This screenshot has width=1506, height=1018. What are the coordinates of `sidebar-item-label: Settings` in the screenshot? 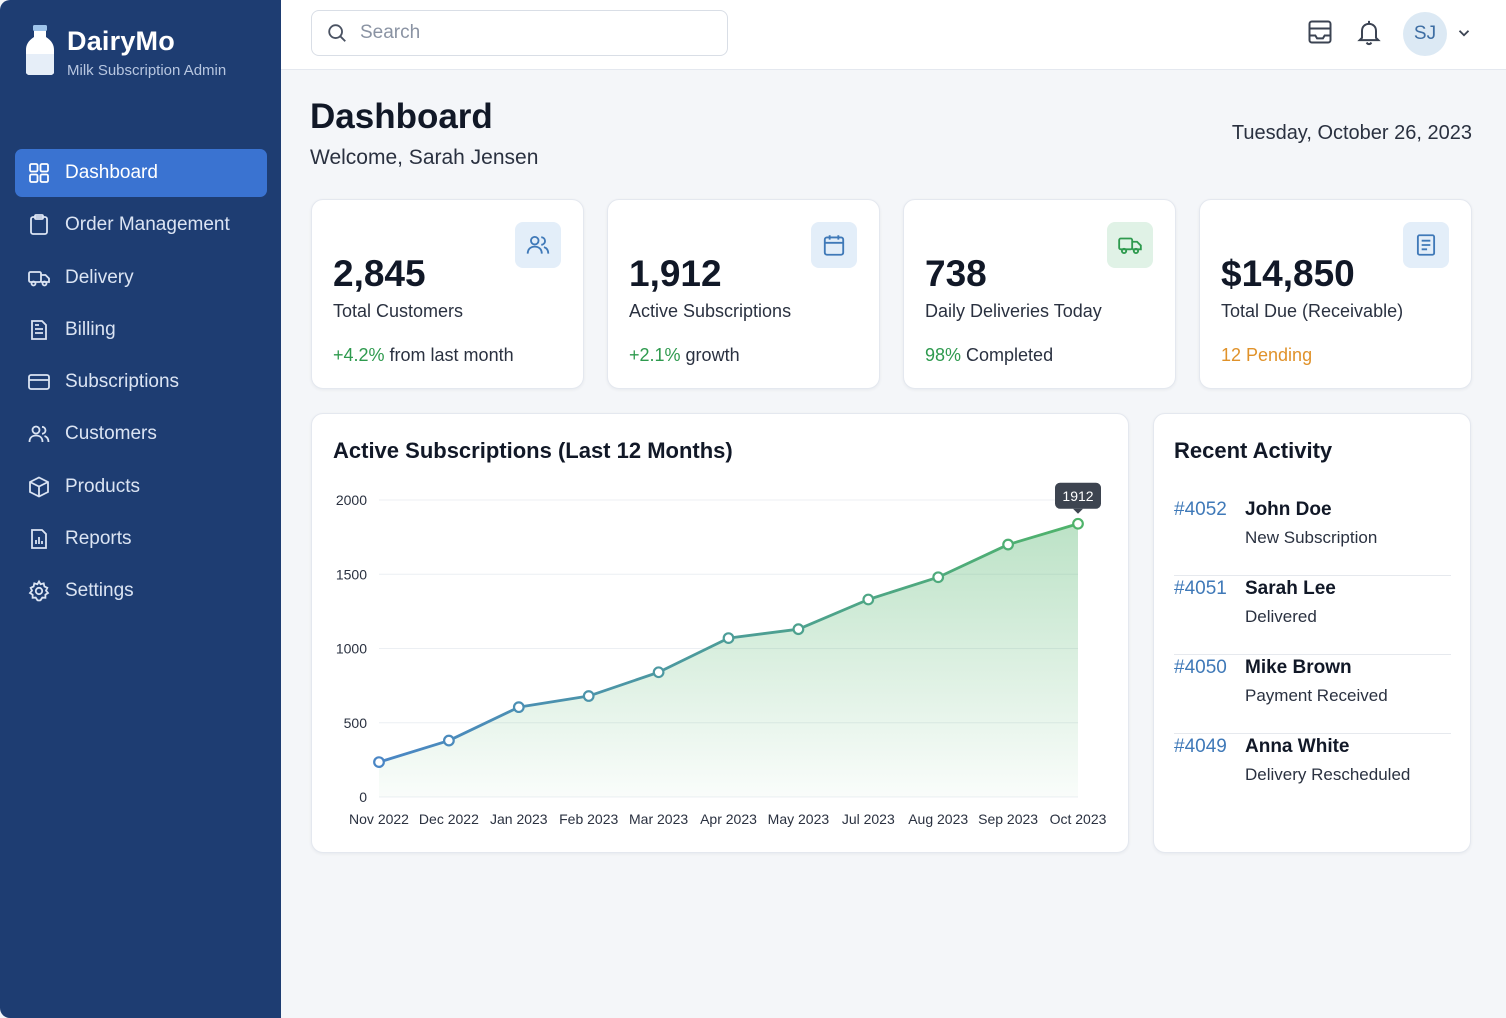 It's located at (99, 591).